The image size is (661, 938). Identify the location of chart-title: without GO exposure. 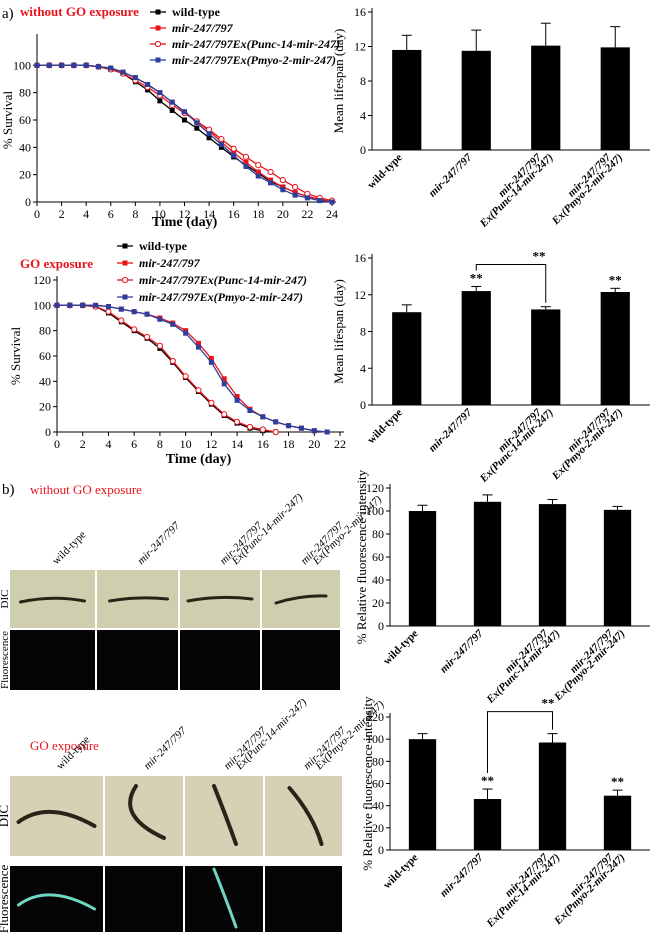
(79, 11).